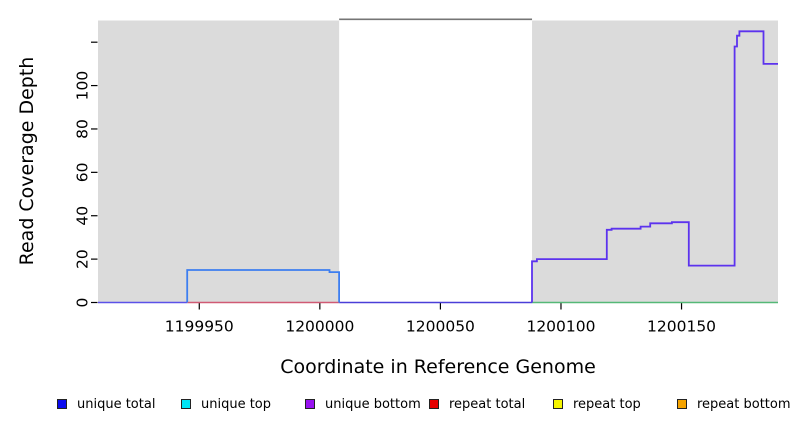 The width and height of the screenshot is (792, 432). Describe the element at coordinates (560, 327) in the screenshot. I see `x-tick-label: 1200100` at that location.